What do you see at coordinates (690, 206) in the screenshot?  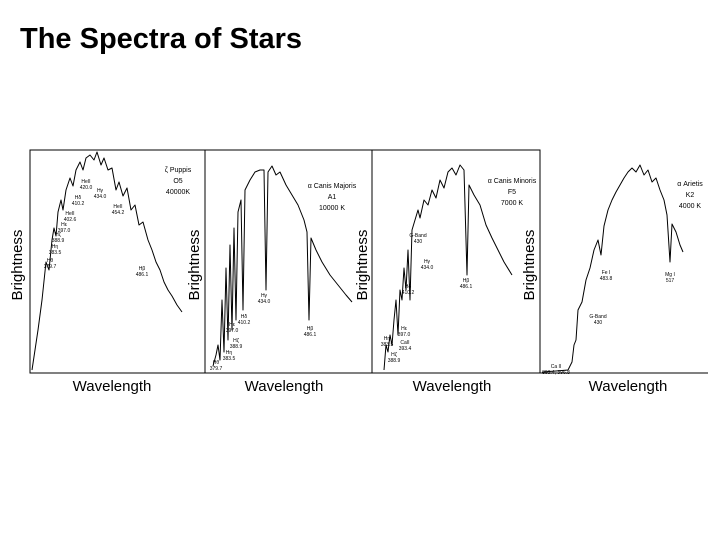 I see `star-info: 4000 K` at bounding box center [690, 206].